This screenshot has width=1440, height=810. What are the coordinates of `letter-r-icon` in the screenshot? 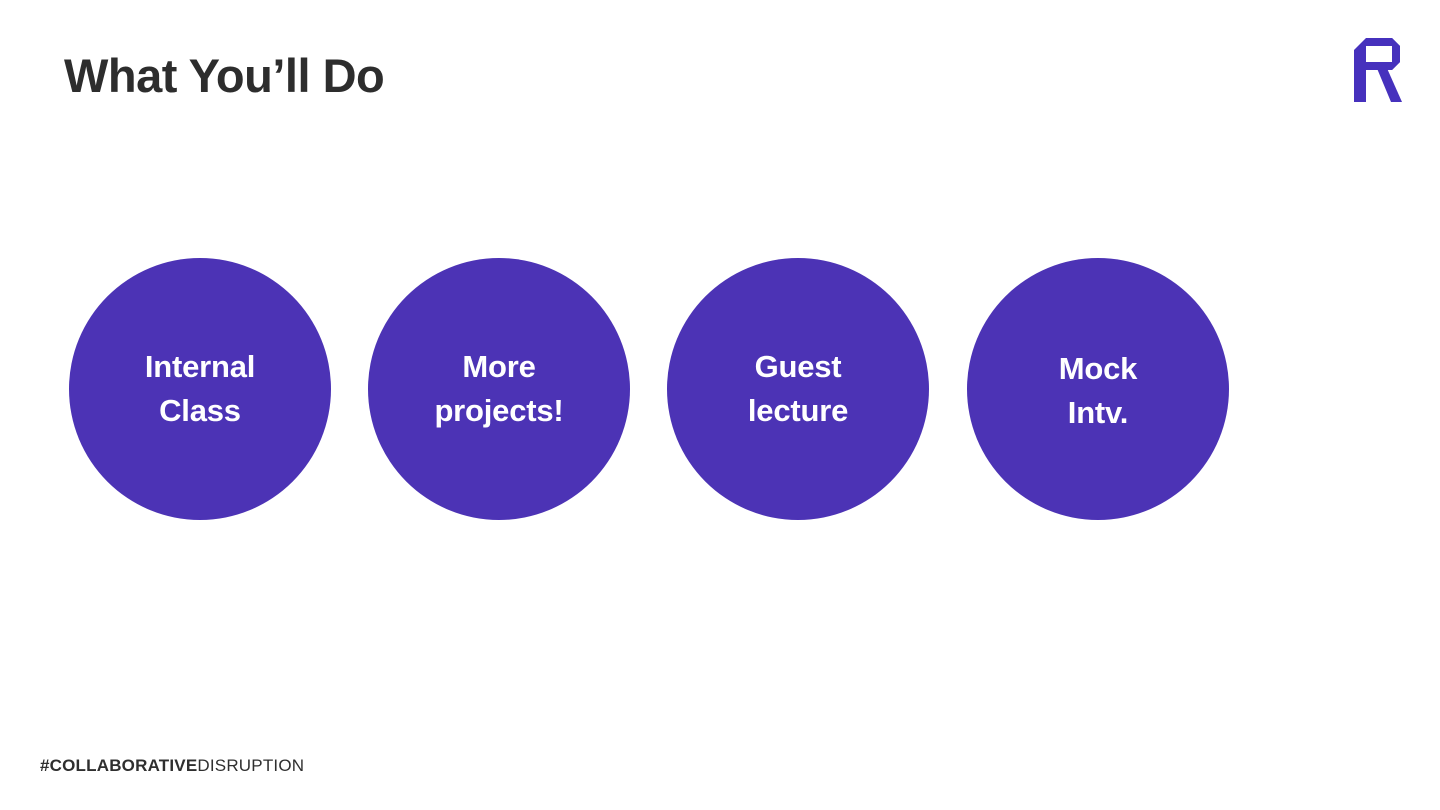 It's located at (1378, 70).